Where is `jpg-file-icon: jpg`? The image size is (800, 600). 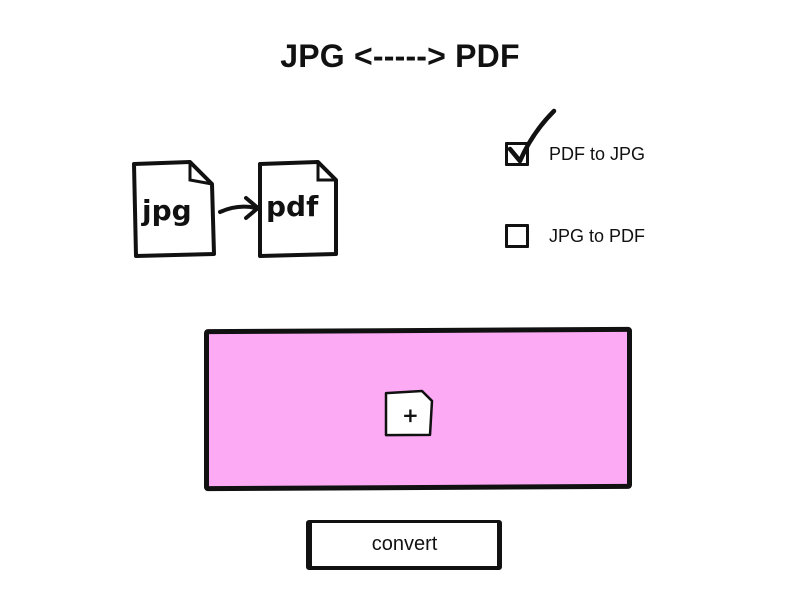
jpg-file-icon: jpg is located at coordinates (174, 209).